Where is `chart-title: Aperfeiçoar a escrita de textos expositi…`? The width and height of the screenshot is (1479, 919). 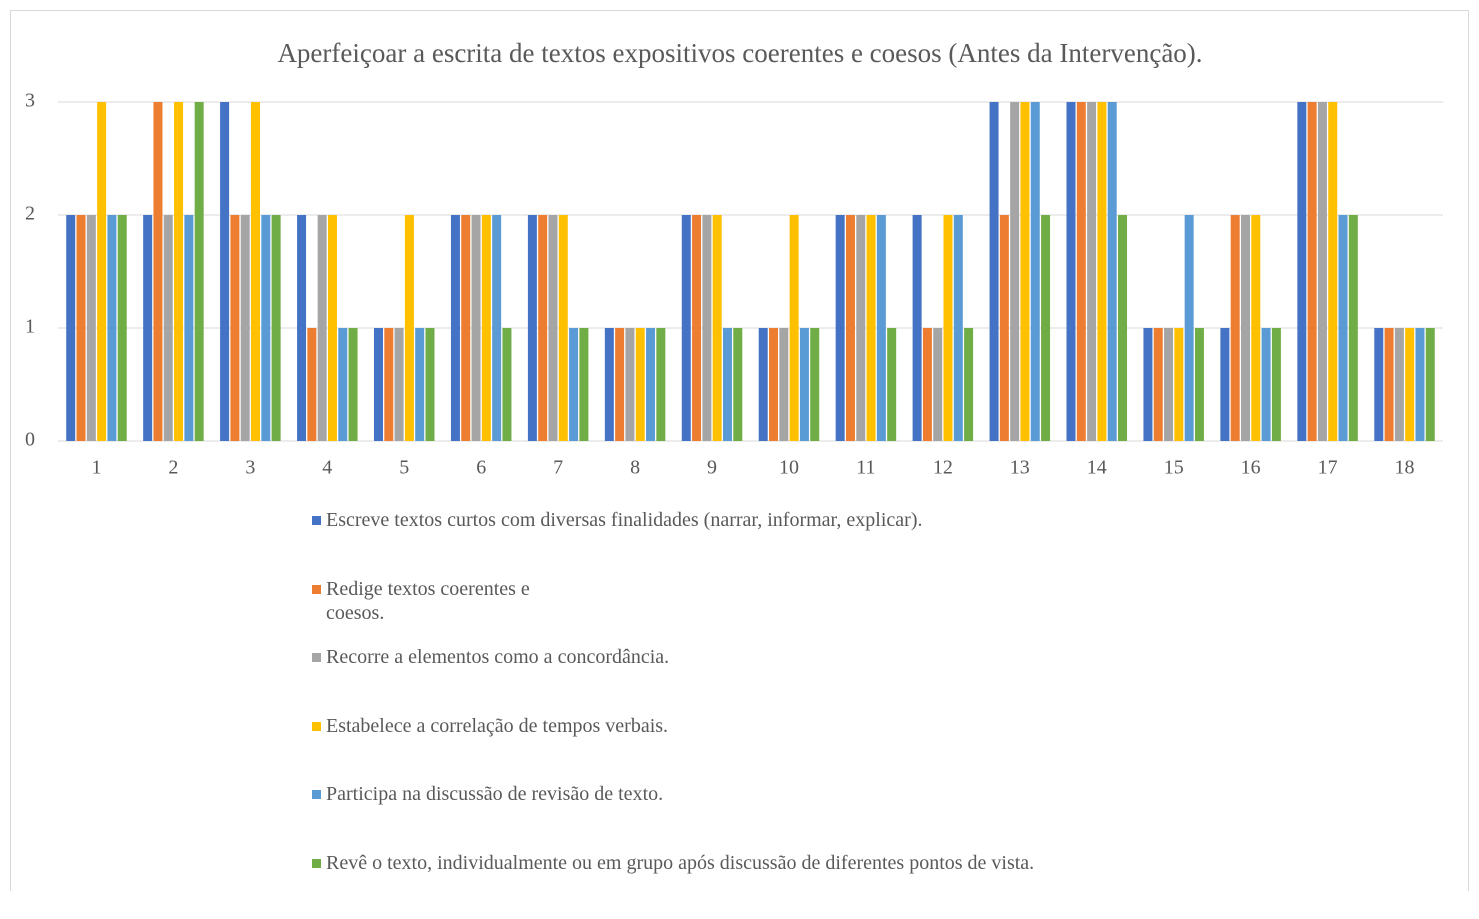 chart-title: Aperfeiçoar a escrita de textos expositi… is located at coordinates (739, 53).